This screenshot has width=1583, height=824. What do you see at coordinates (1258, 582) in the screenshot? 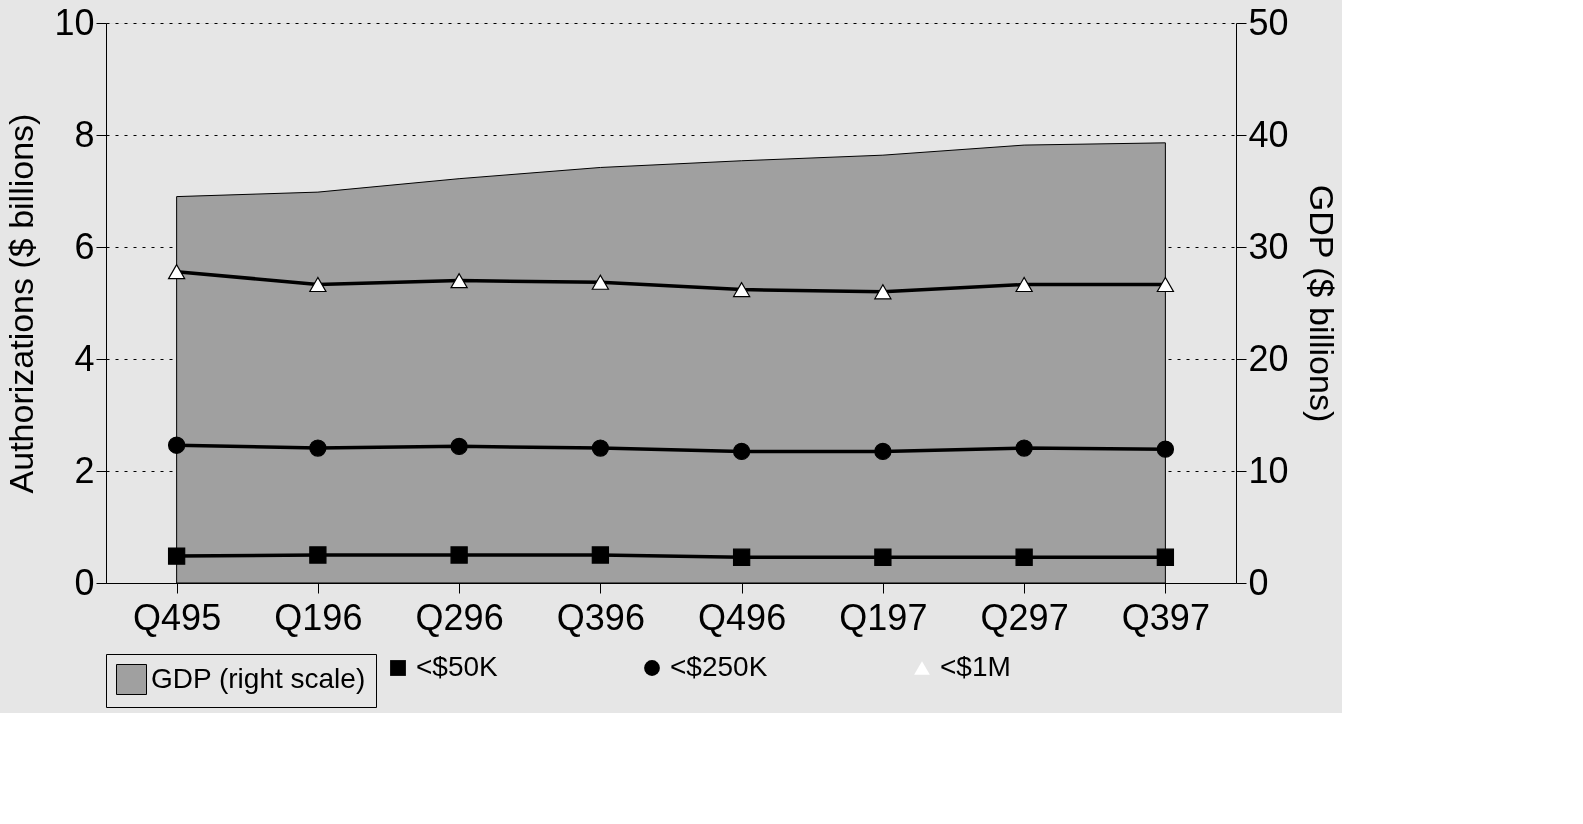
I see `y2-tick-label: 0` at bounding box center [1258, 582].